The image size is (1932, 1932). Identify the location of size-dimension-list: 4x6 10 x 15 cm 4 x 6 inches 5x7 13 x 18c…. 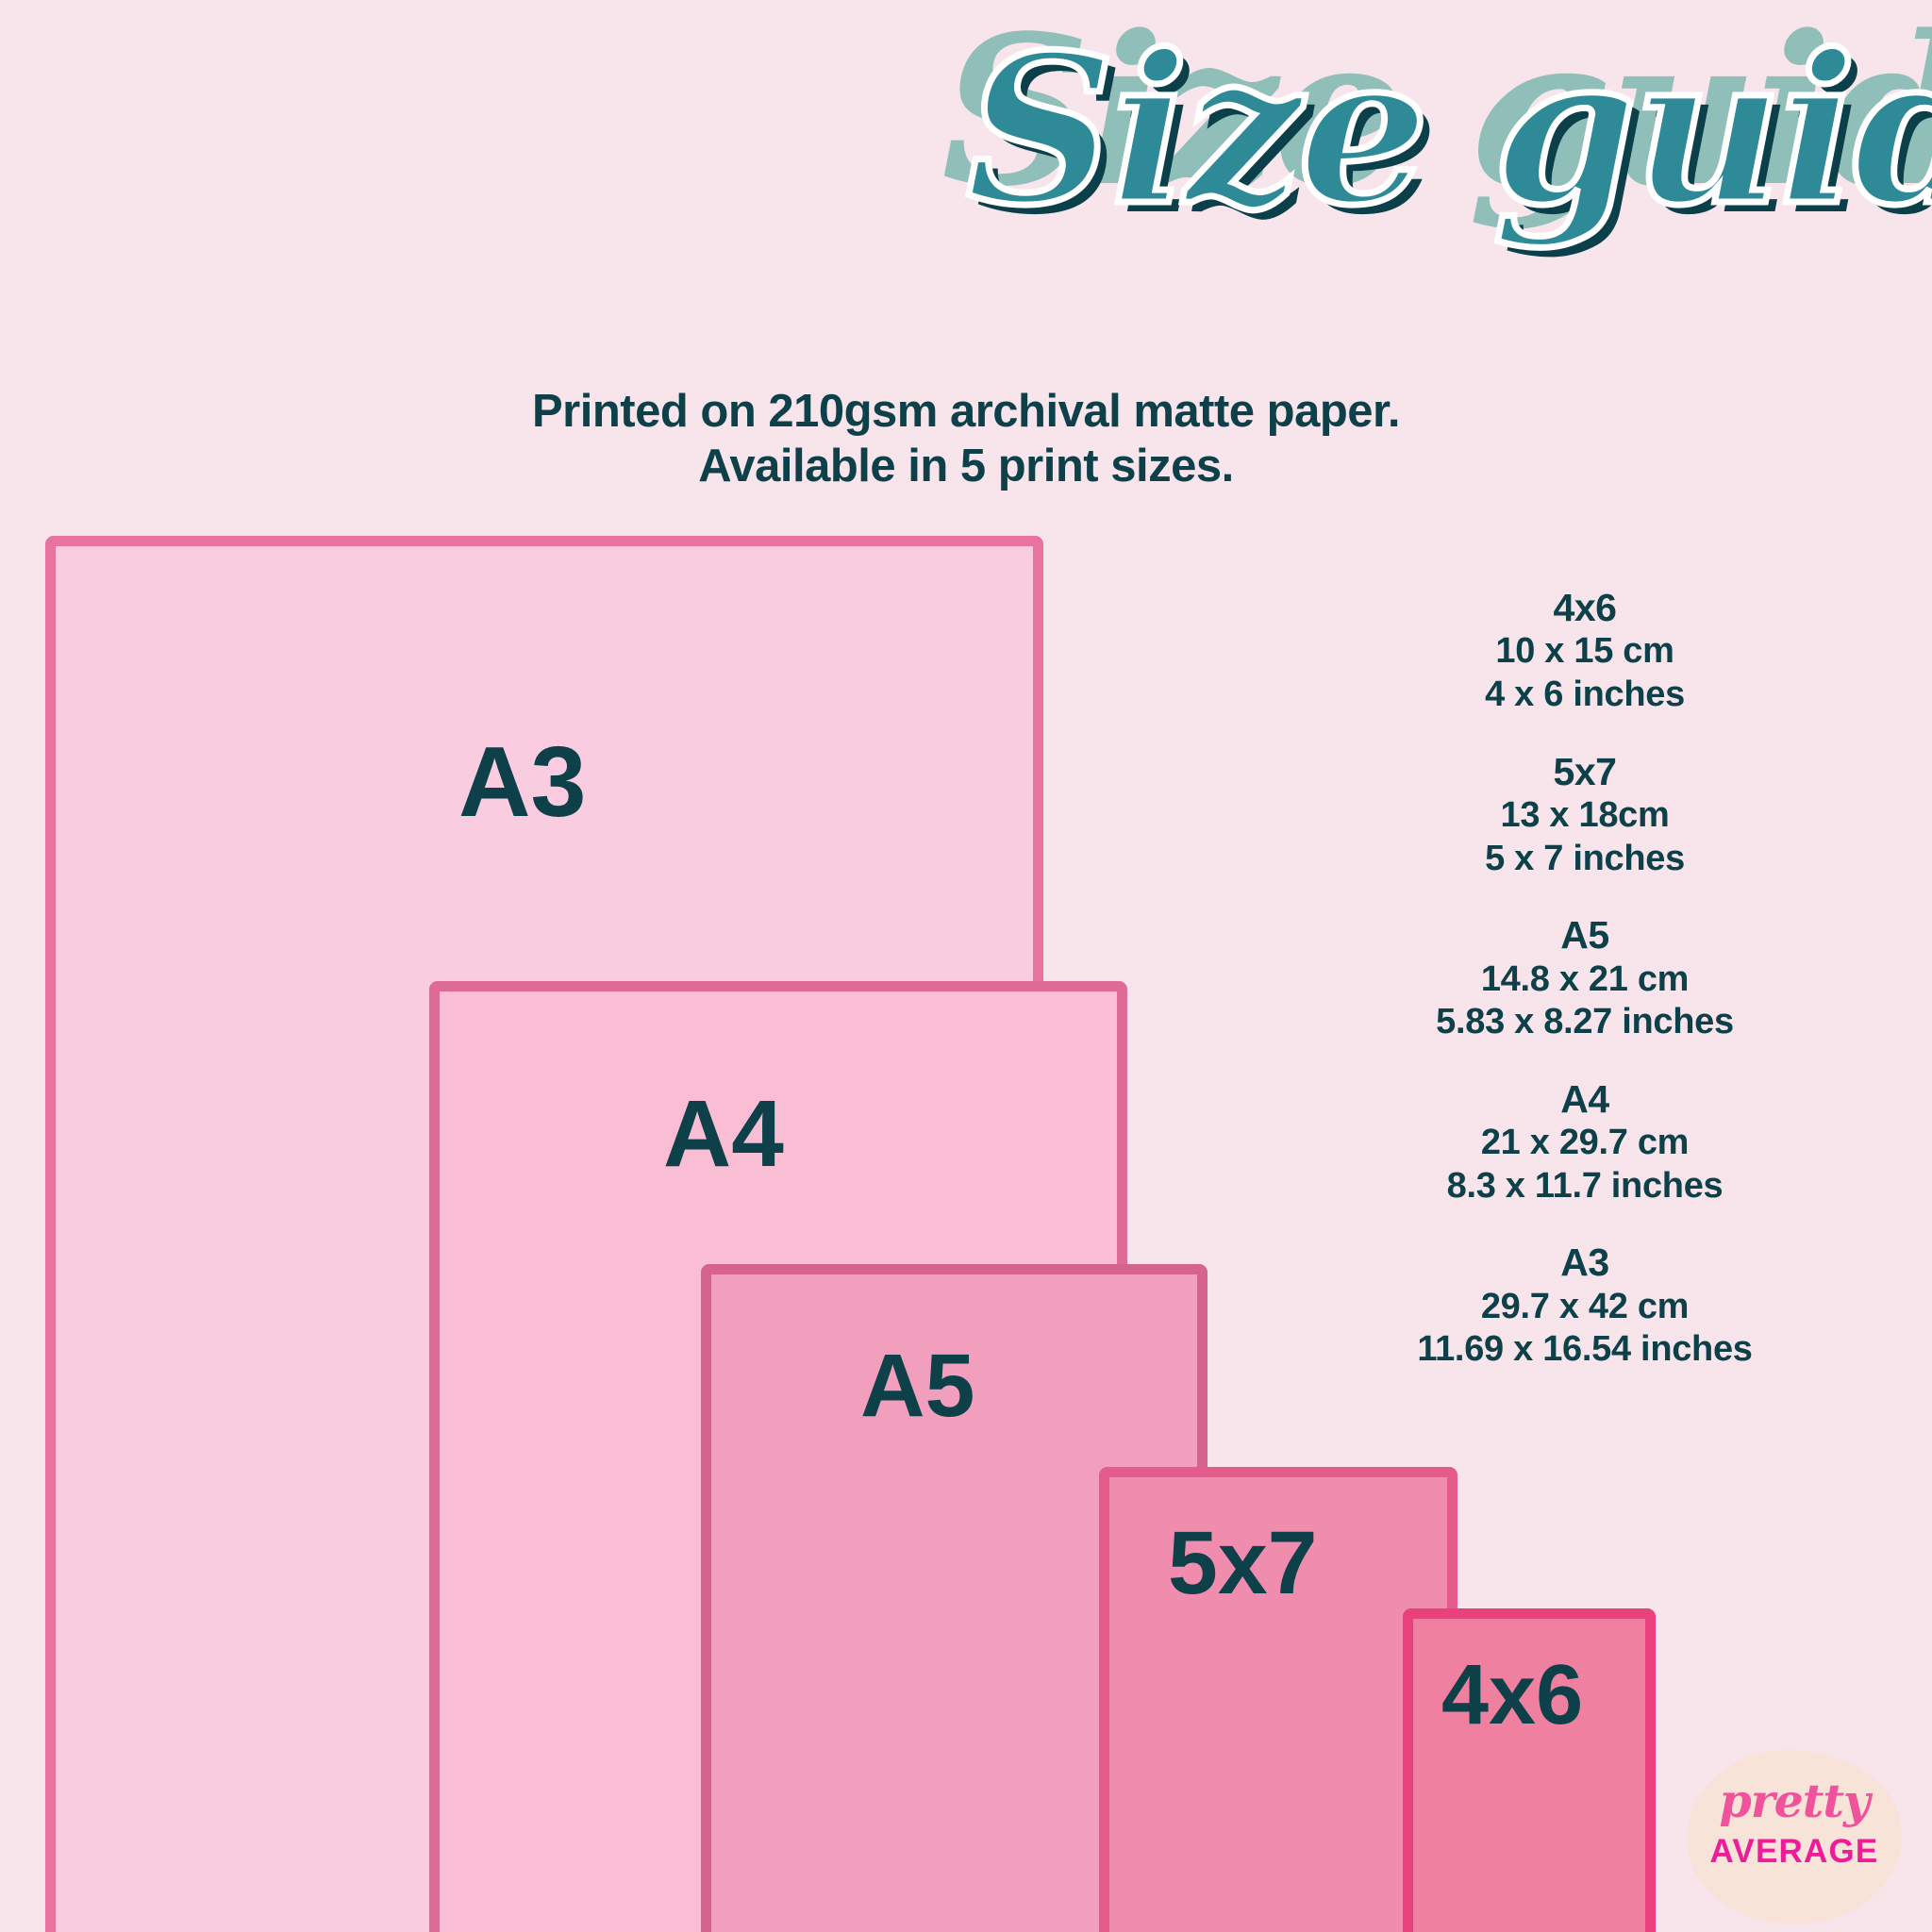
(1584, 979).